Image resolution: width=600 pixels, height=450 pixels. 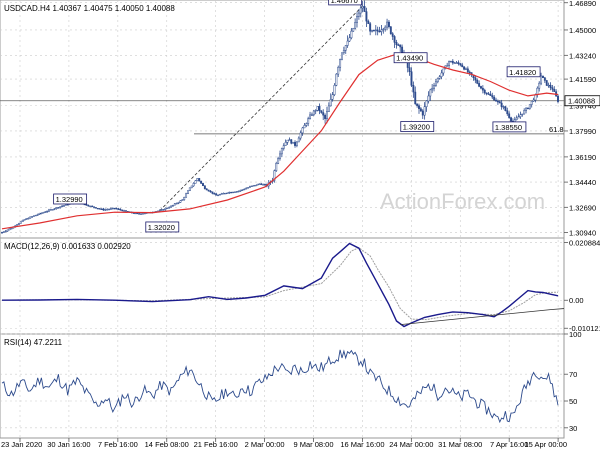 I want to click on macd-header: MACD(12,26,9) 0.001633 0.002920, so click(x=67, y=246).